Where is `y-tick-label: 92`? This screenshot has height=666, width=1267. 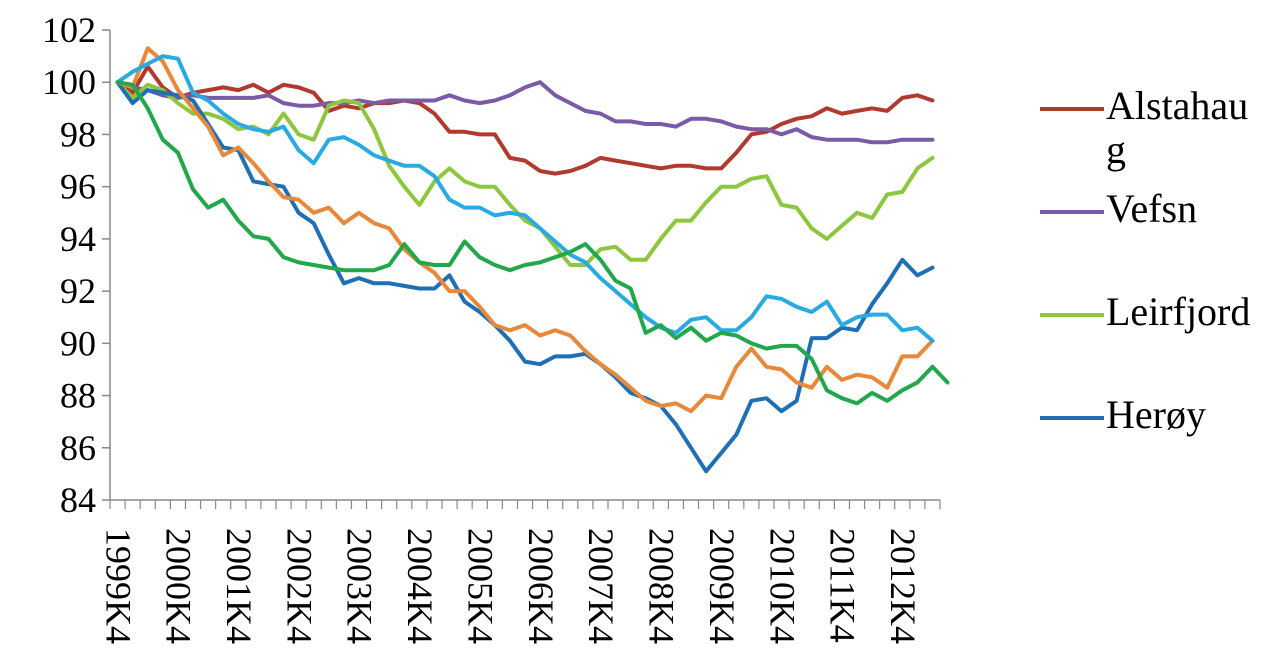
y-tick-label: 92 is located at coordinates (78, 291).